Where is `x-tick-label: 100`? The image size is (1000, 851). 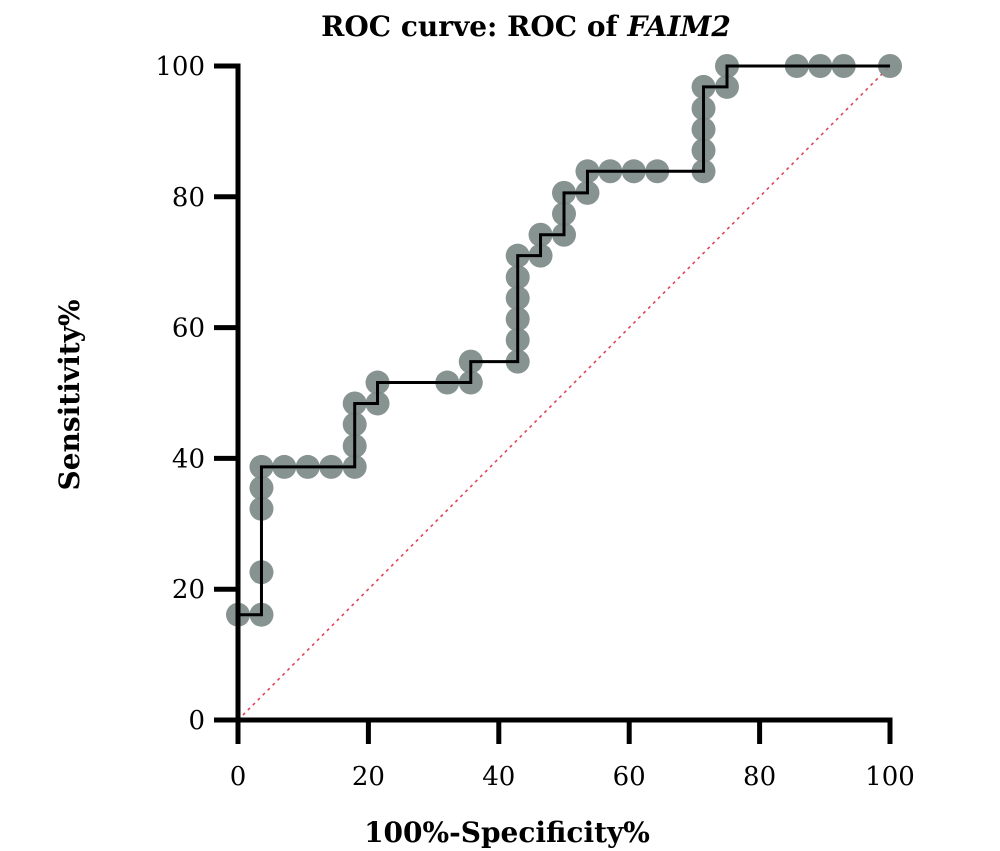
x-tick-label: 100 is located at coordinates (890, 777).